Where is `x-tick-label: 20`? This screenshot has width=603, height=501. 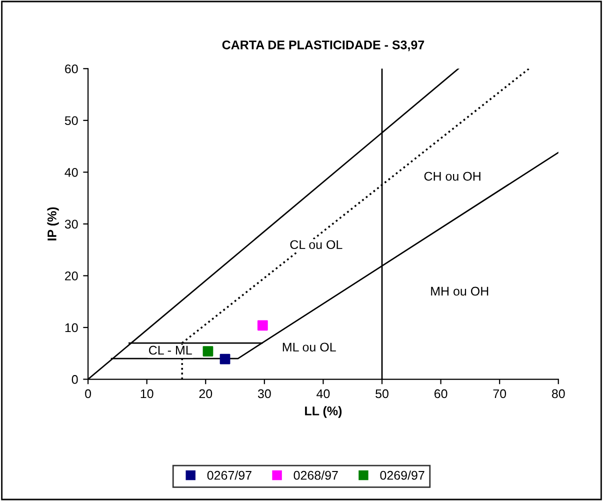 x-tick-label: 20 is located at coordinates (205, 393).